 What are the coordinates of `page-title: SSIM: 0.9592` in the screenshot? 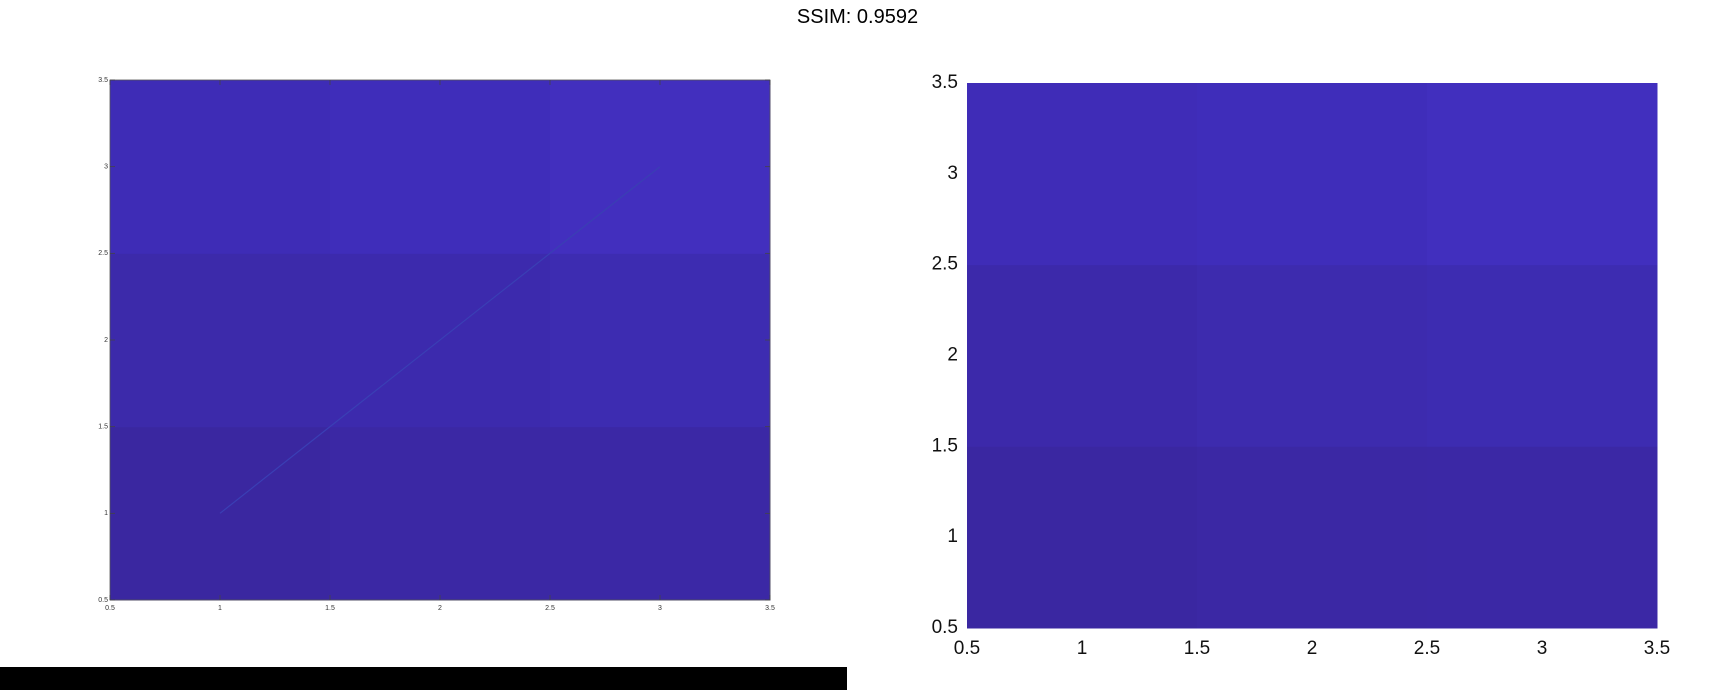 It's located at (857, 17).